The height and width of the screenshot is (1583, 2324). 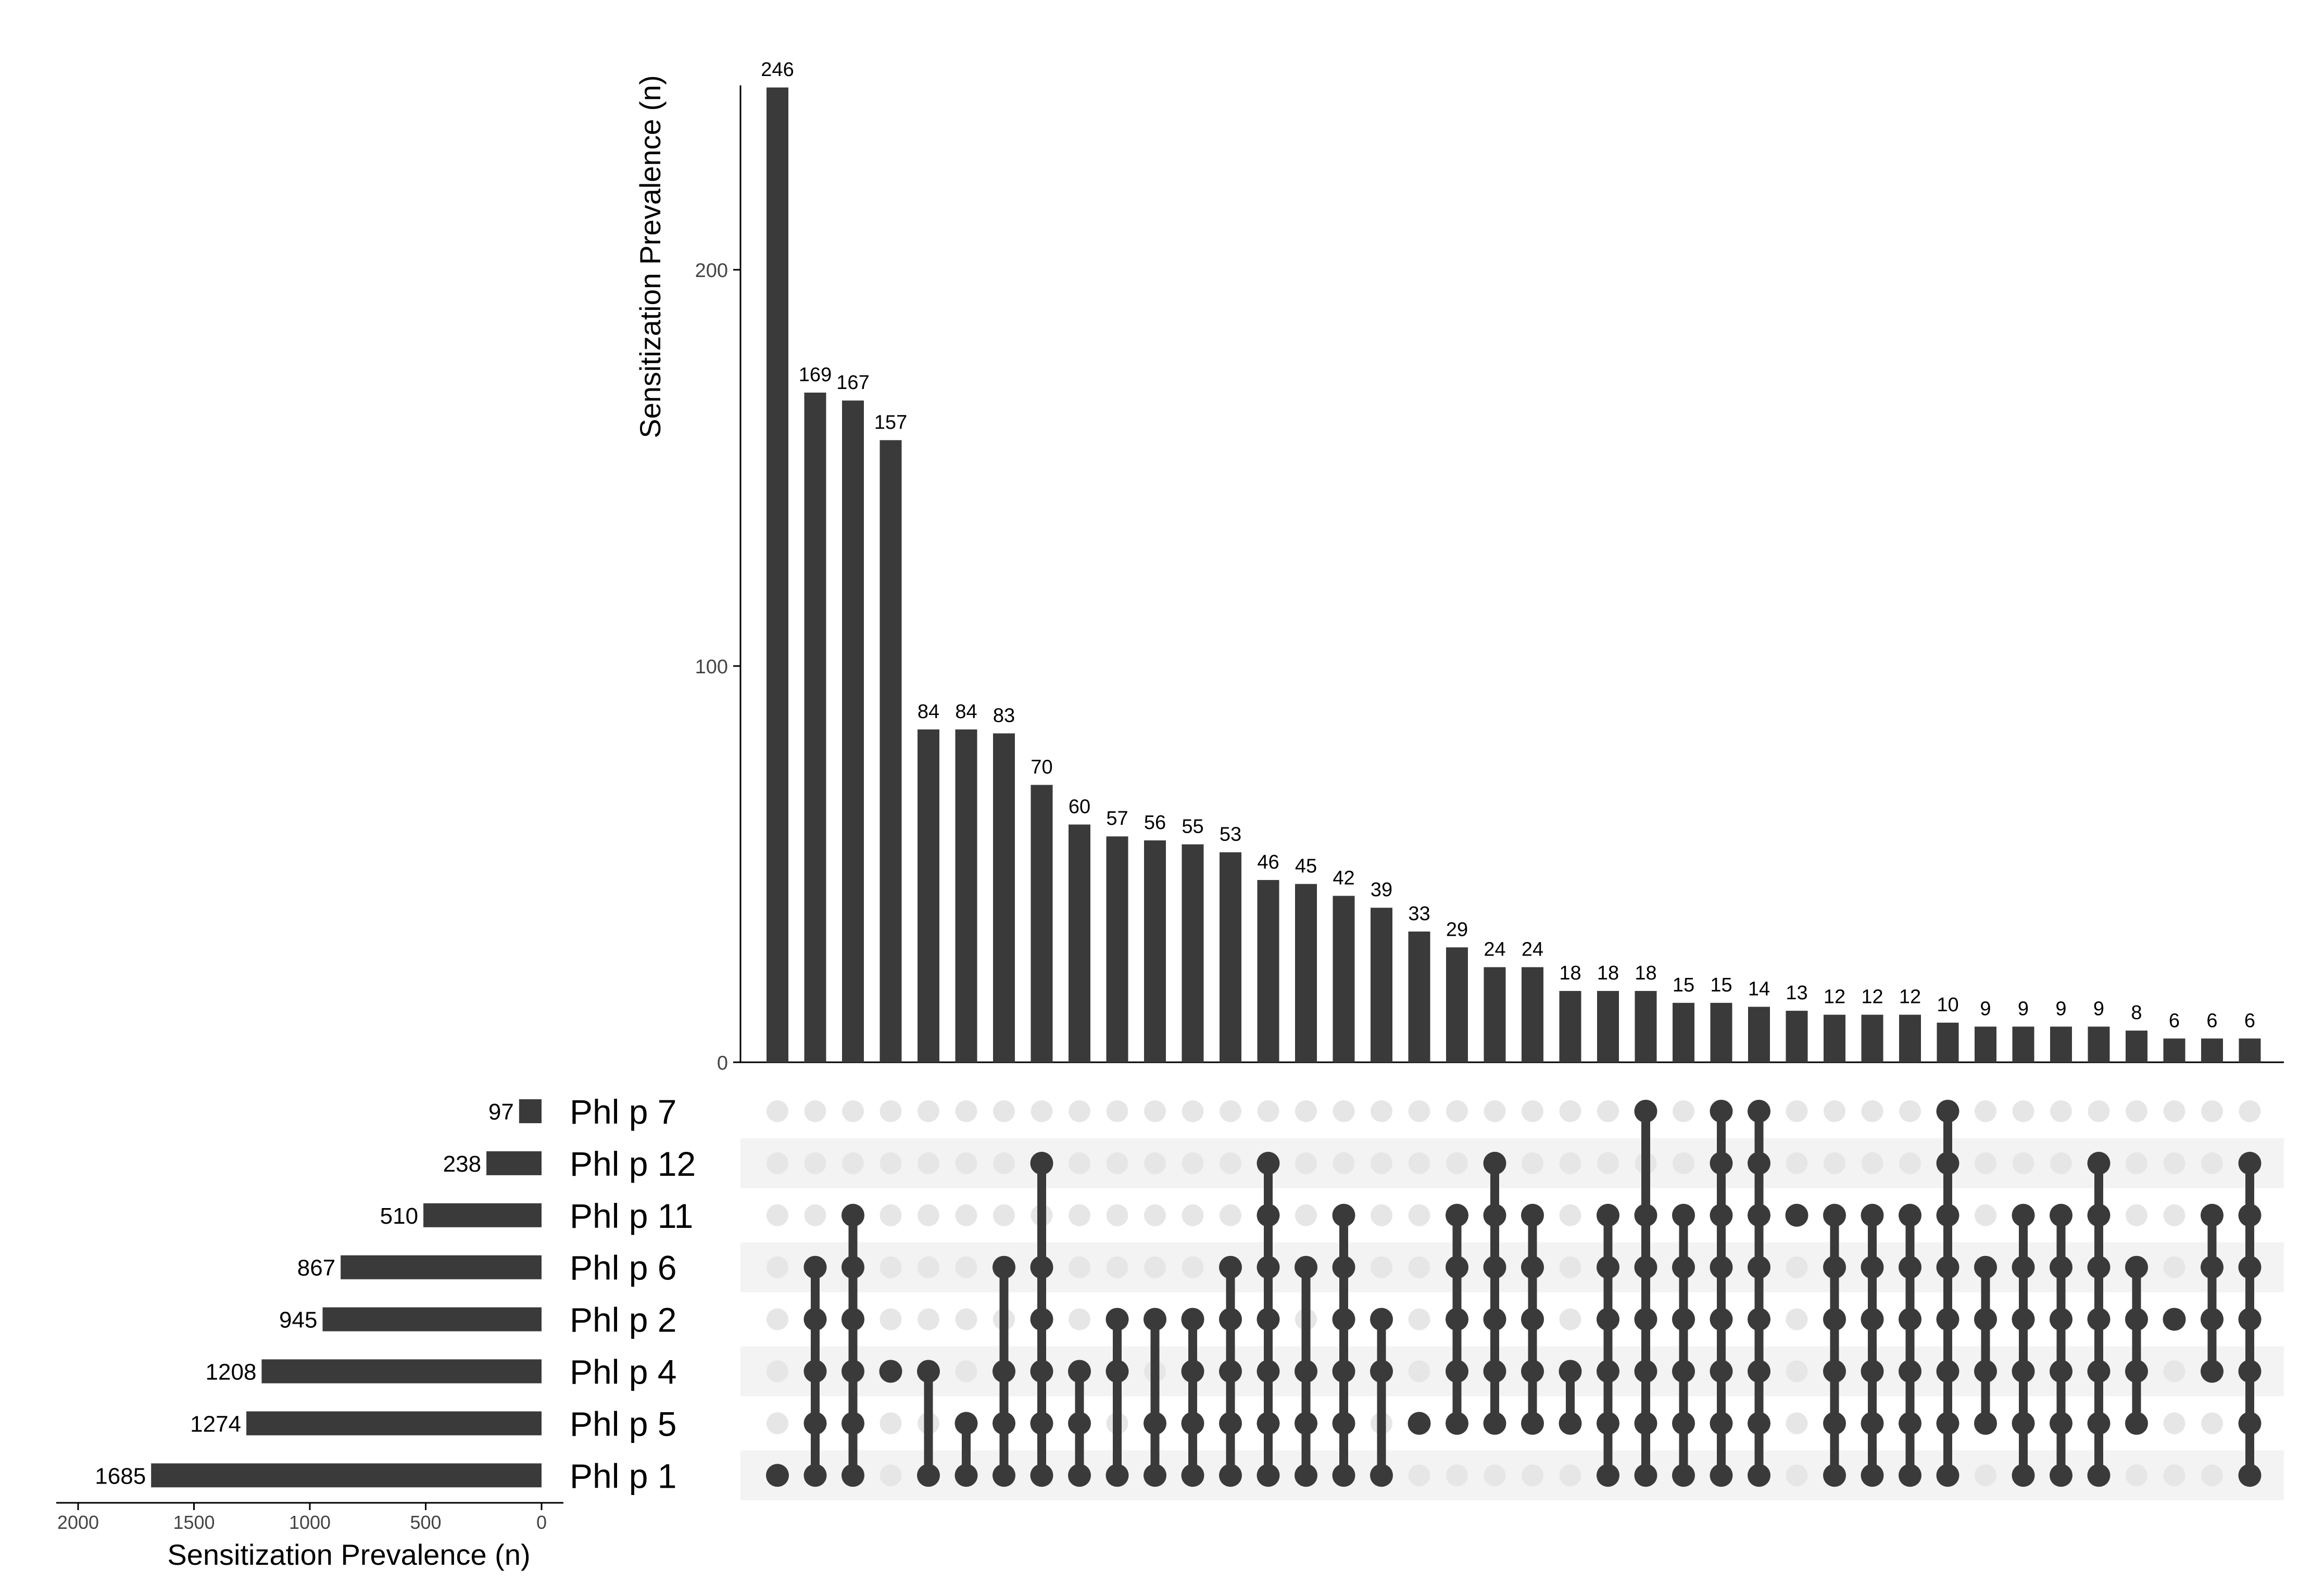 I want to click on set-size-bar, so click(x=530, y=1111).